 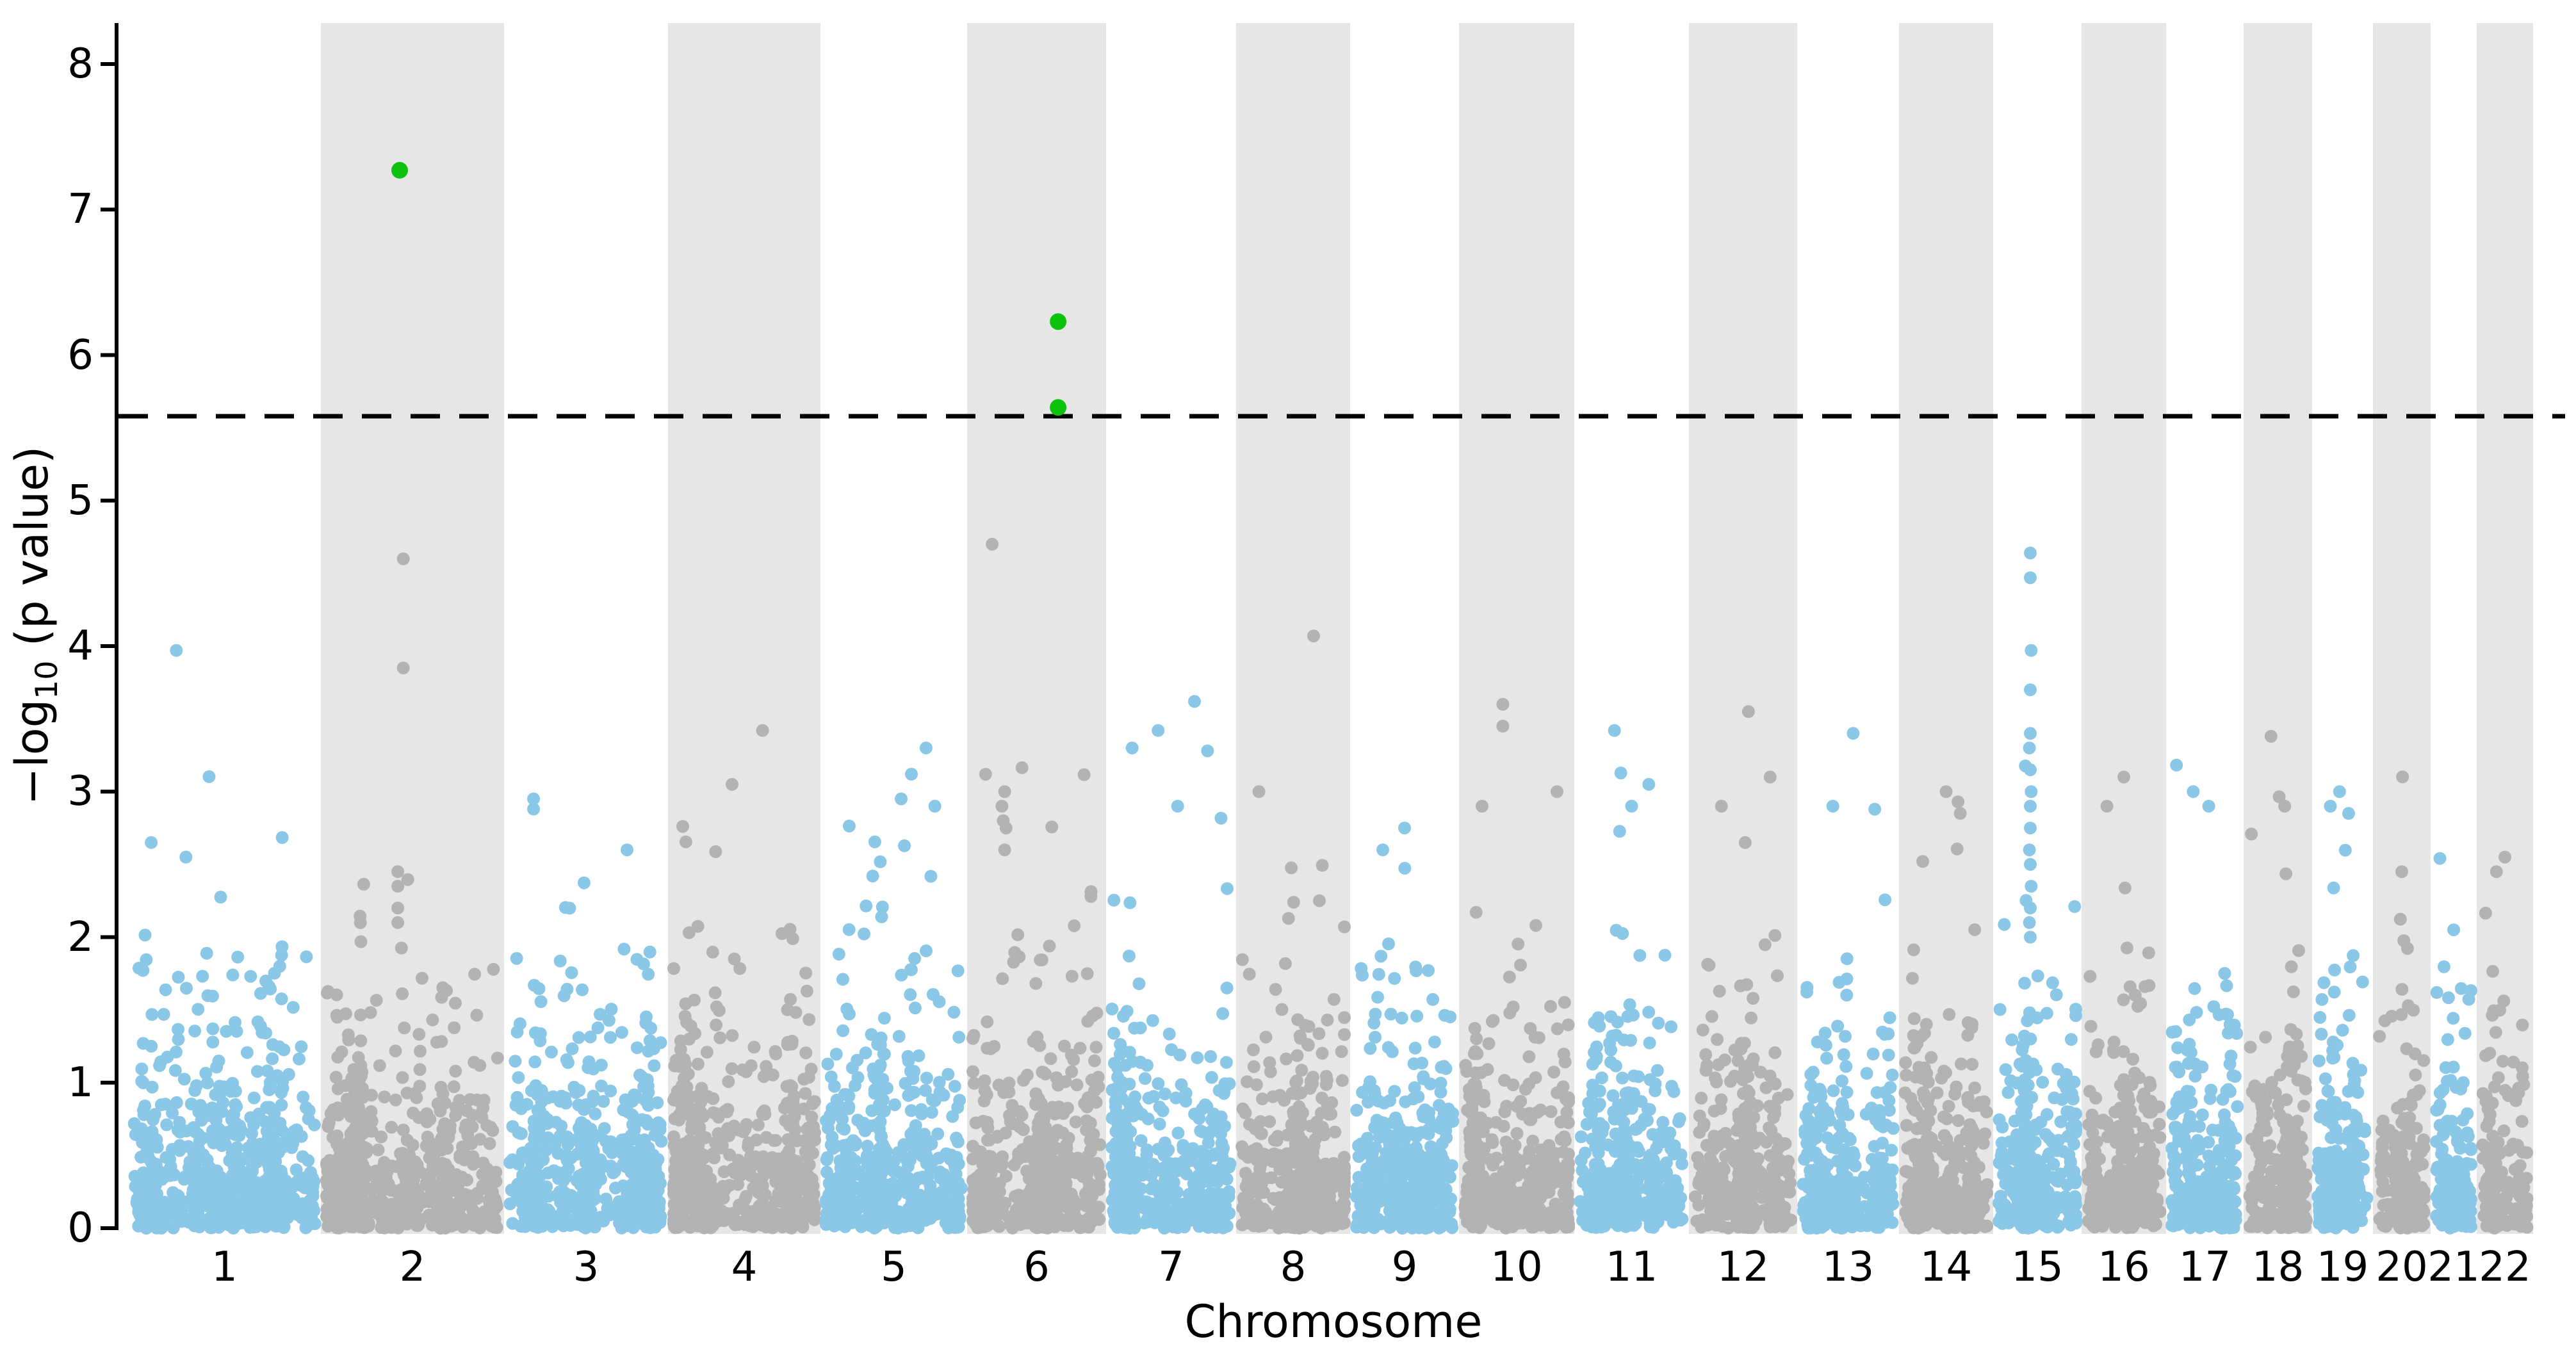 I want to click on x-tick-label-chr-7: 7, so click(x=1171, y=1267).